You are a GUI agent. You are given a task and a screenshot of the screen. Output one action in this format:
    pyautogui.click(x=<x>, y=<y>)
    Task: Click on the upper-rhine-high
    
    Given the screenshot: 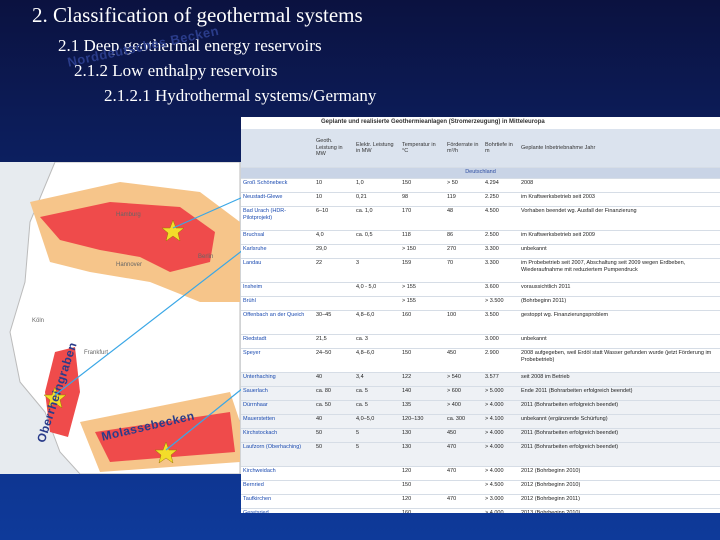 What is the action you would take?
    pyautogui.click(x=62, y=392)
    